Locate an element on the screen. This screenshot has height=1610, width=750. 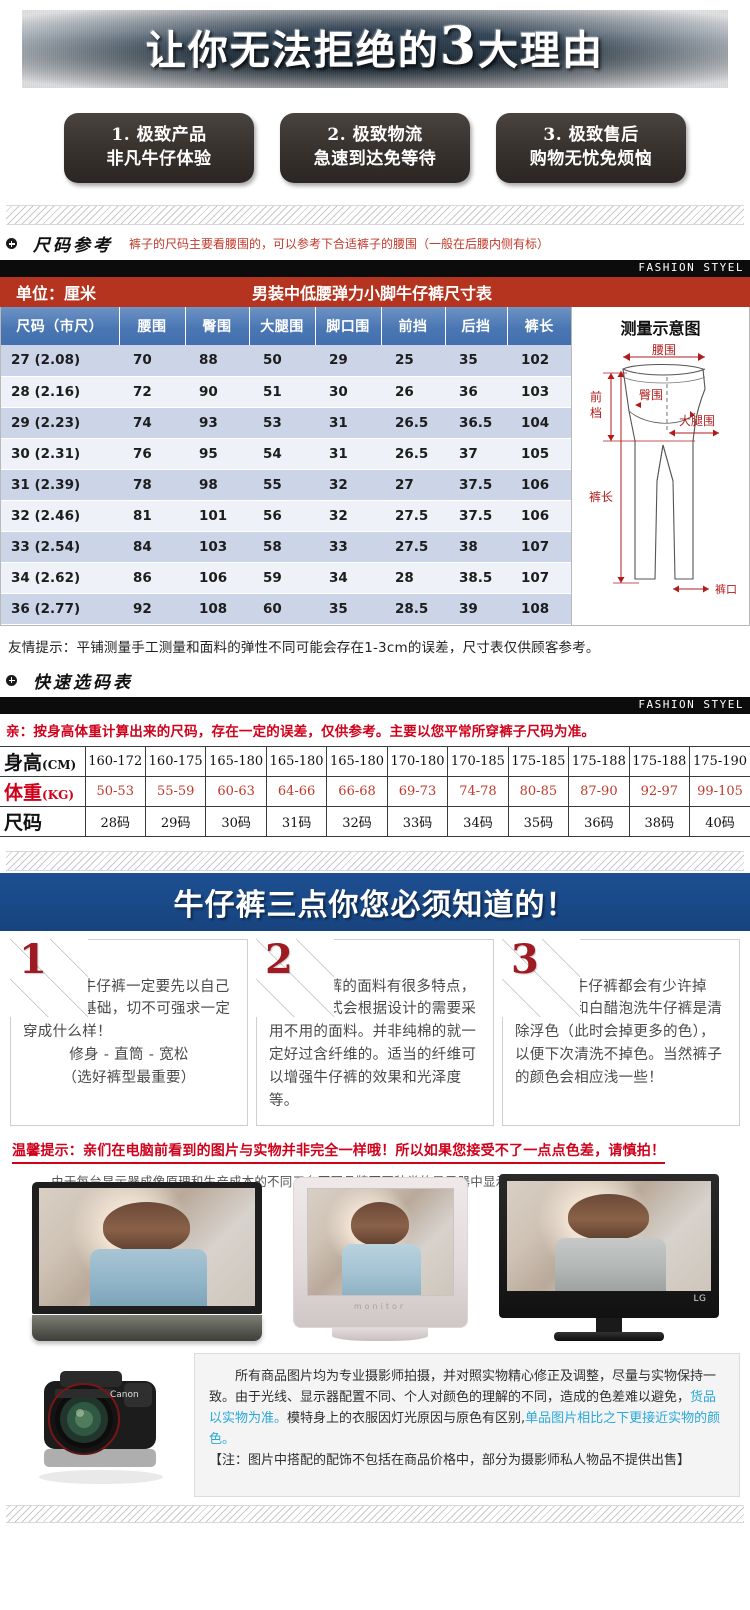
table-row: 27 (2.08) 70 88 50 29 25 35 102 is located at coordinates (286, 361).